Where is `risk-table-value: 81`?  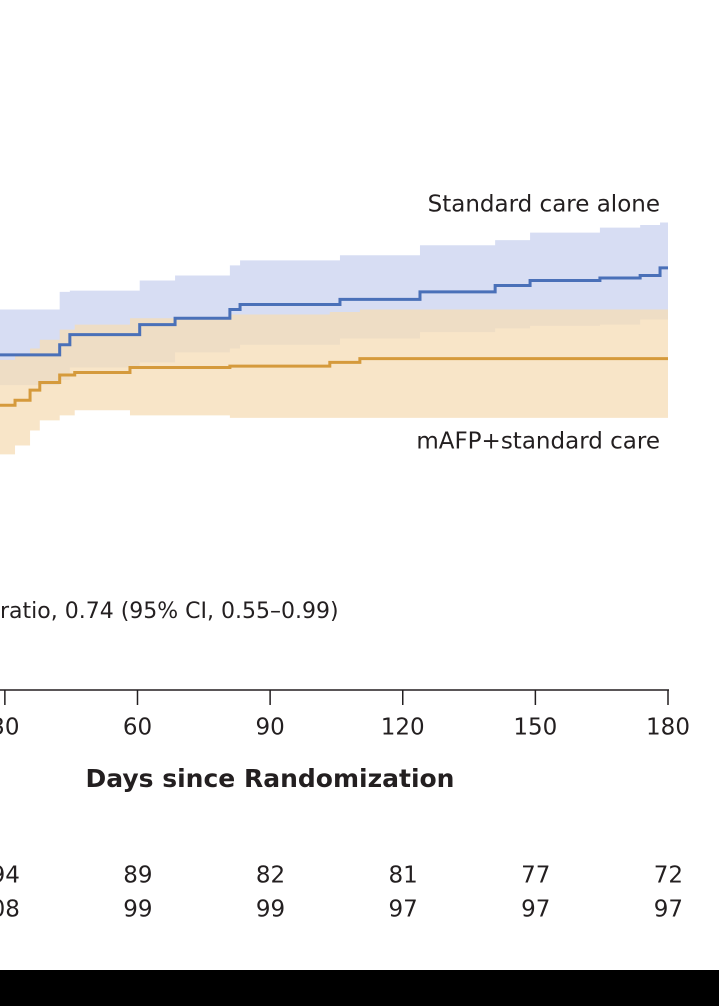
risk-table-value: 81 is located at coordinates (402, 876).